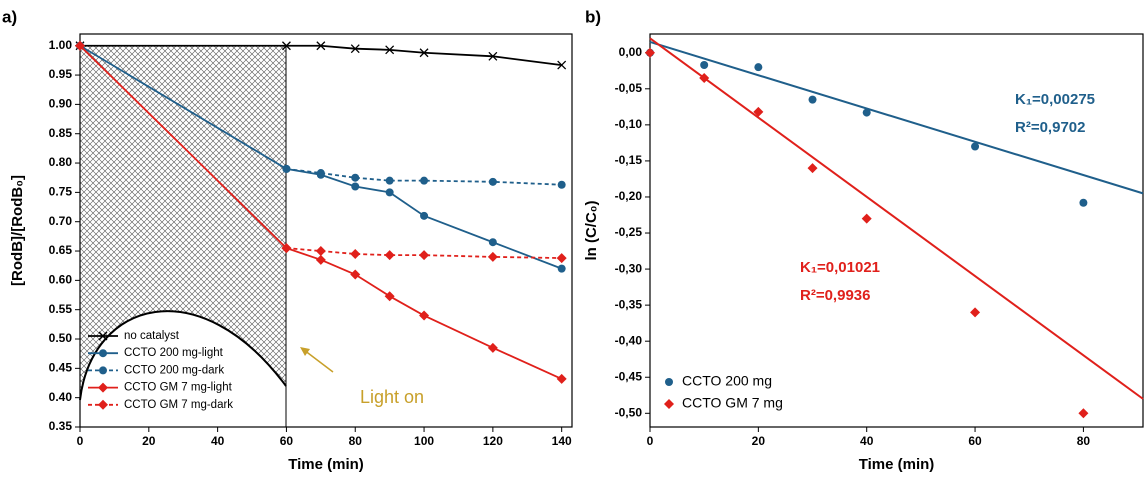 This screenshot has width=1148, height=490. I want to click on annotation: K₁=0,01021, so click(840, 267).